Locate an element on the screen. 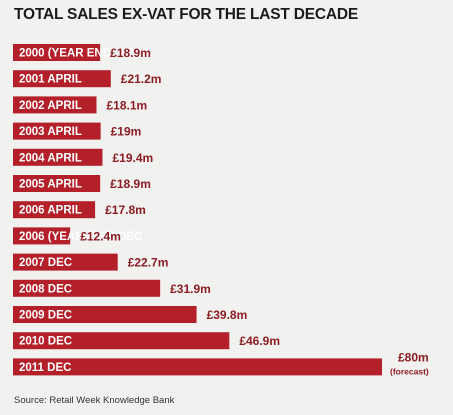 The image size is (453, 415). category-label: 2011 DEC is located at coordinates (45, 368).